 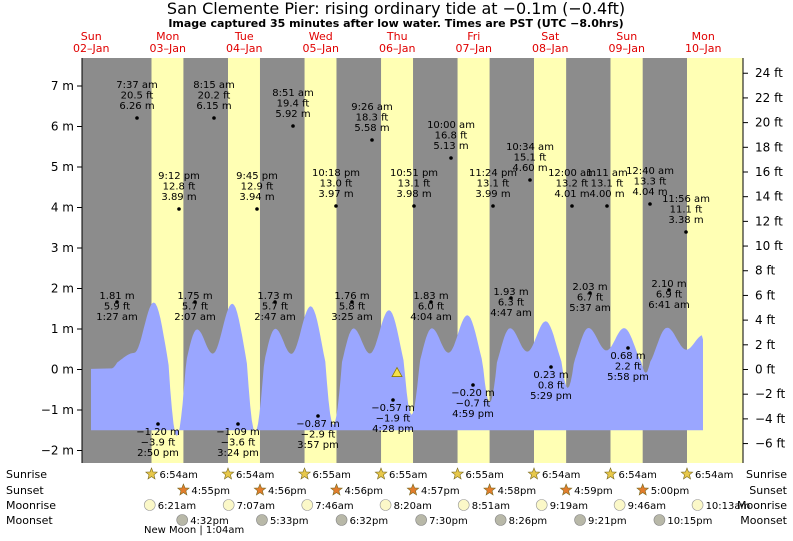 What do you see at coordinates (210, 491) in the screenshot?
I see `sunset-time: 4:55pm` at bounding box center [210, 491].